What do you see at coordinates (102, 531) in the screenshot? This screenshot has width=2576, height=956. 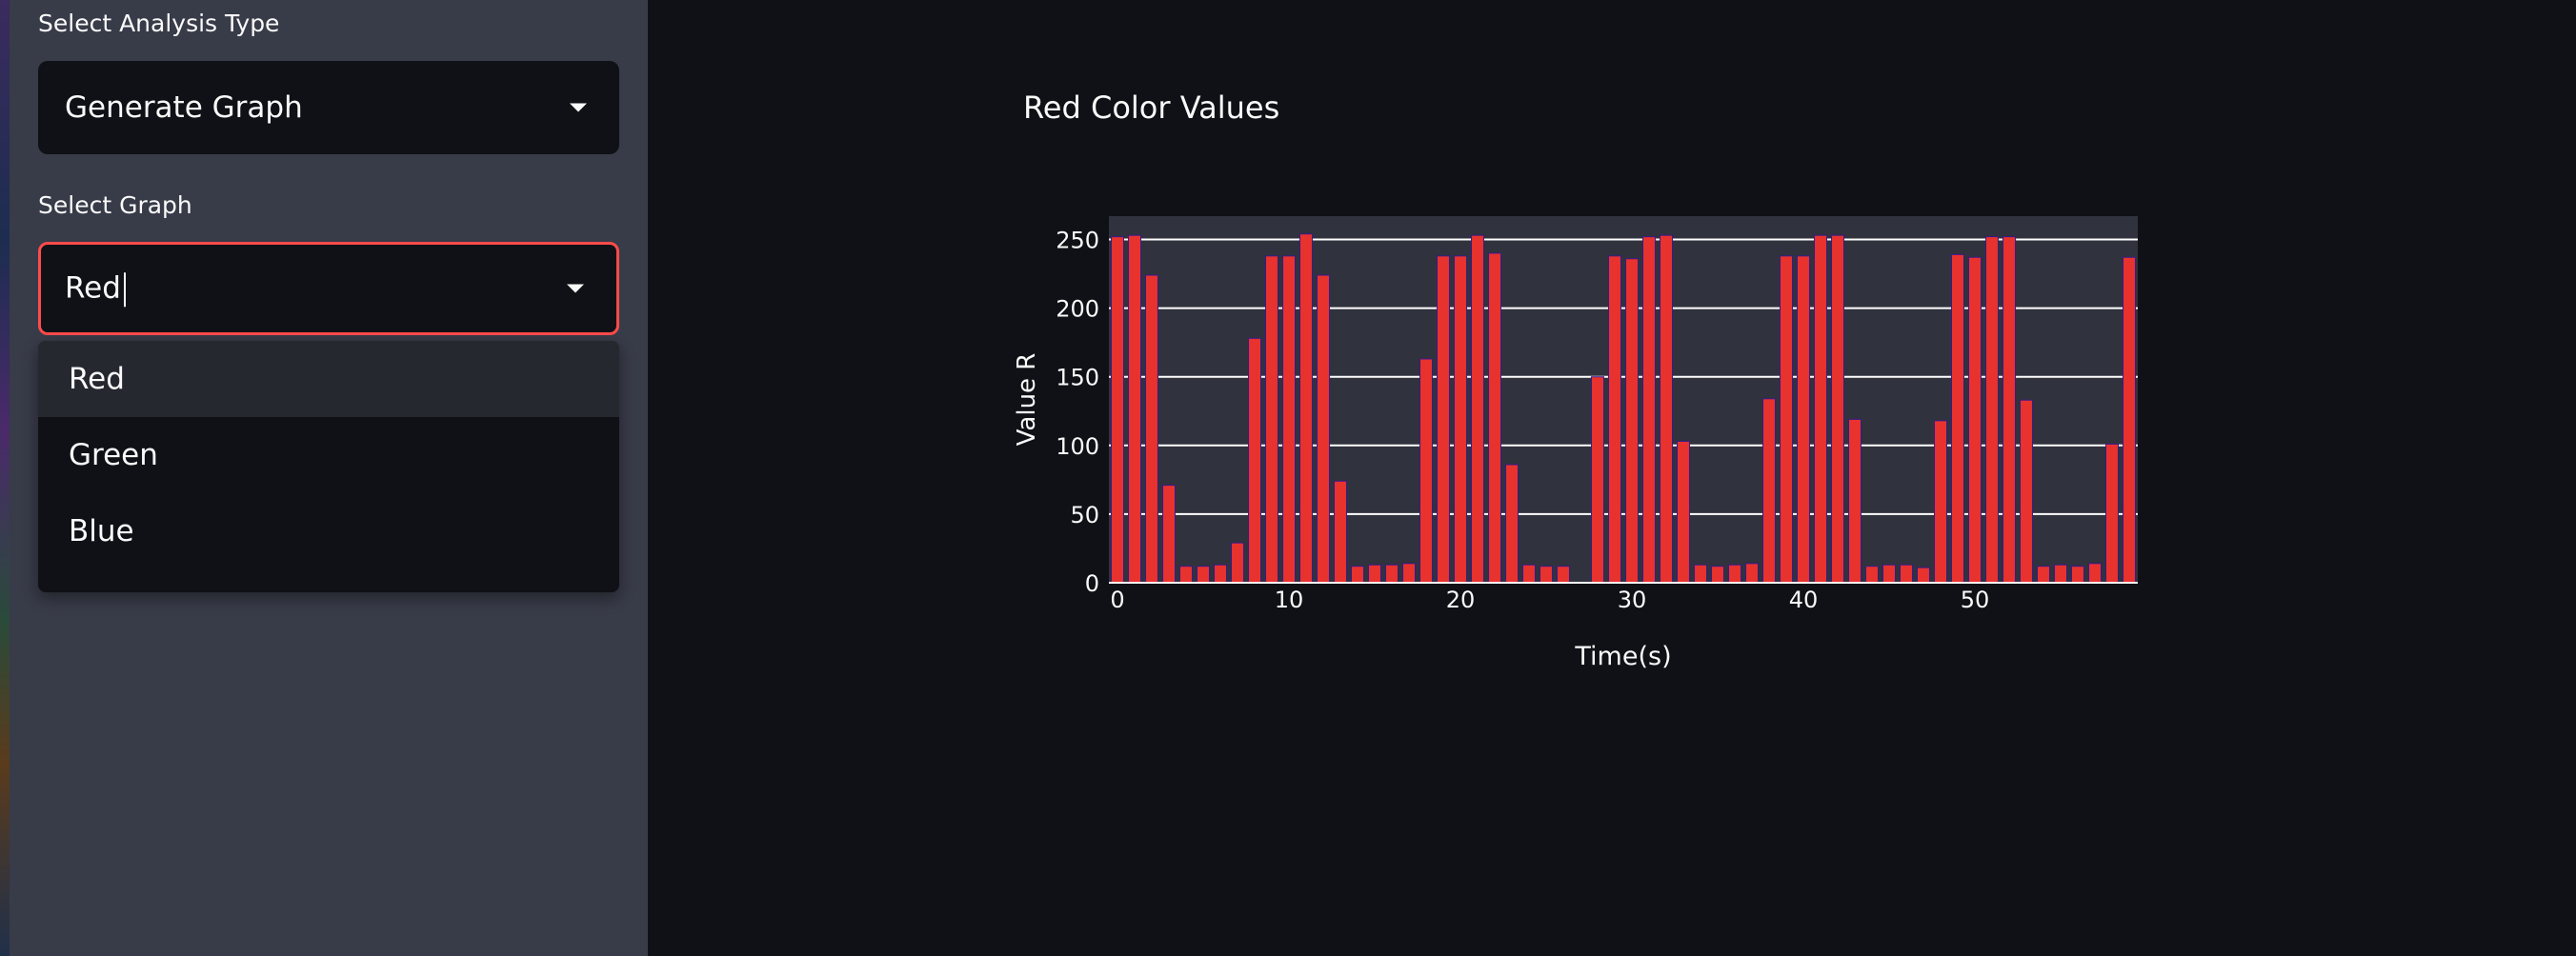 I see `option-blue: Blue` at bounding box center [102, 531].